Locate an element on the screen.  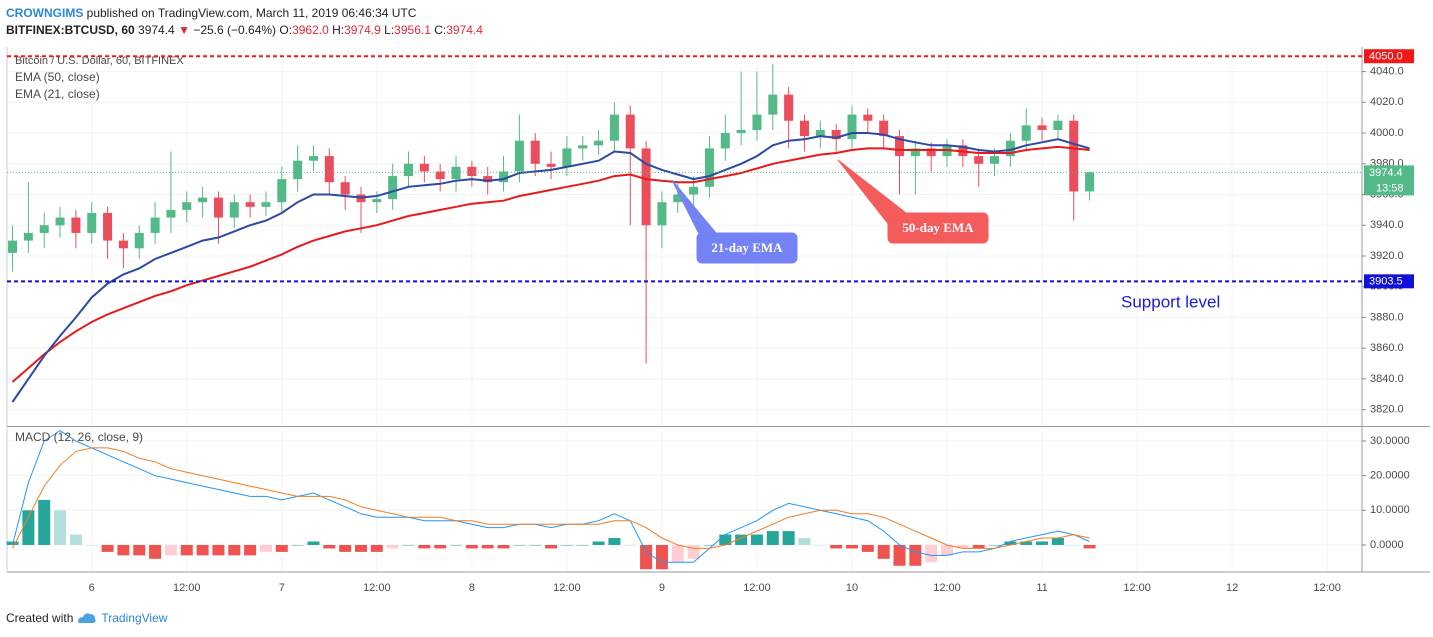
ohlc-value: 3974.4 is located at coordinates (464, 30).